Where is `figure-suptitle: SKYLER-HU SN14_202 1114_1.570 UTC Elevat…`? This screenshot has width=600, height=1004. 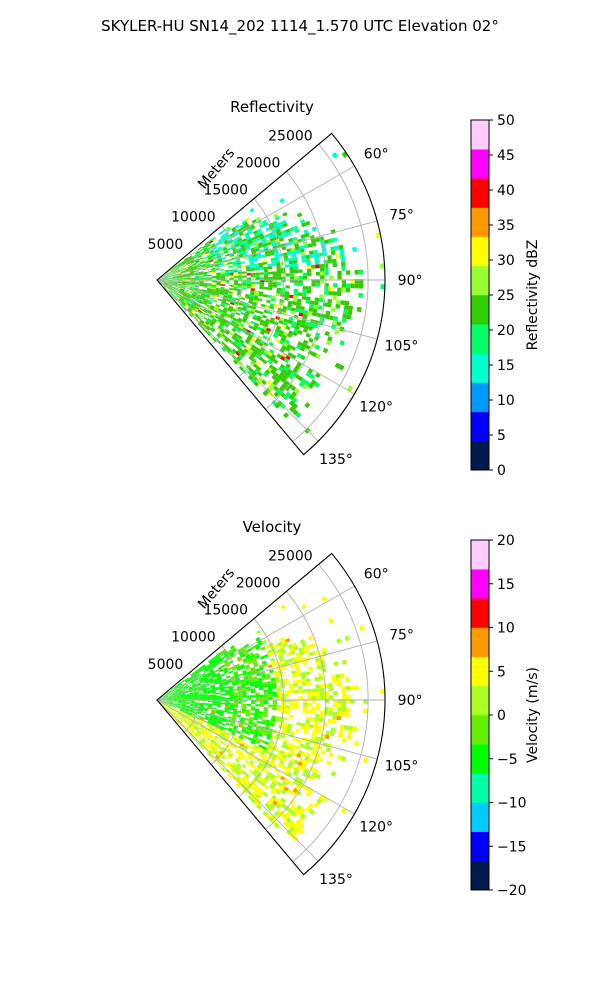 figure-suptitle: SKYLER-HU SN14_202 1114_1.570 UTC Elevat… is located at coordinates (300, 26).